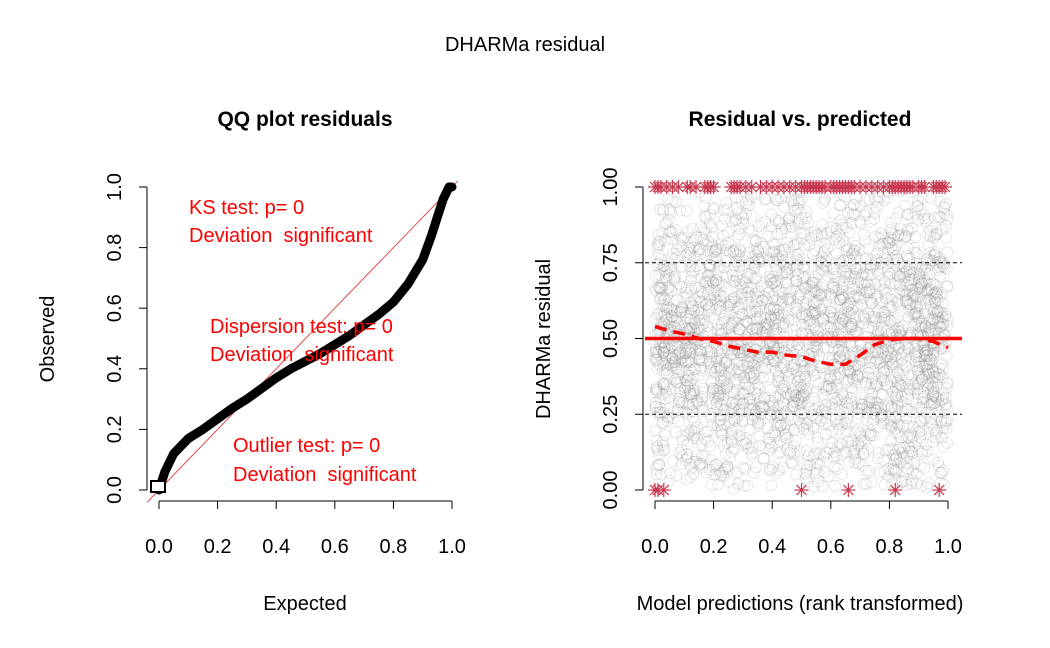  Describe the element at coordinates (655, 547) in the screenshot. I see `rvp-x-tick-label: 0.0` at that location.